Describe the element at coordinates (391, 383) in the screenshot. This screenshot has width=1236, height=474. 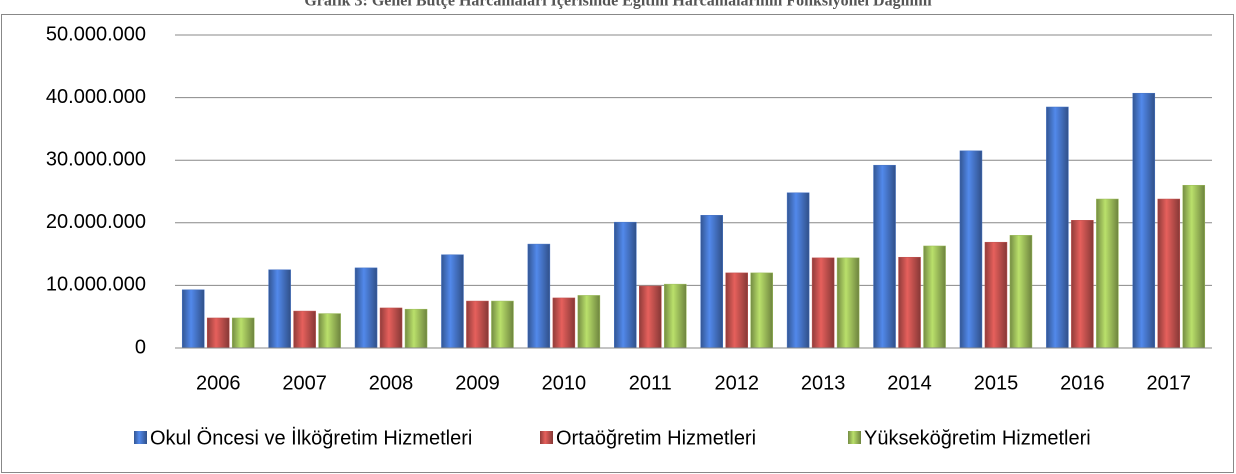
I see `x-tick-label: 2008` at that location.